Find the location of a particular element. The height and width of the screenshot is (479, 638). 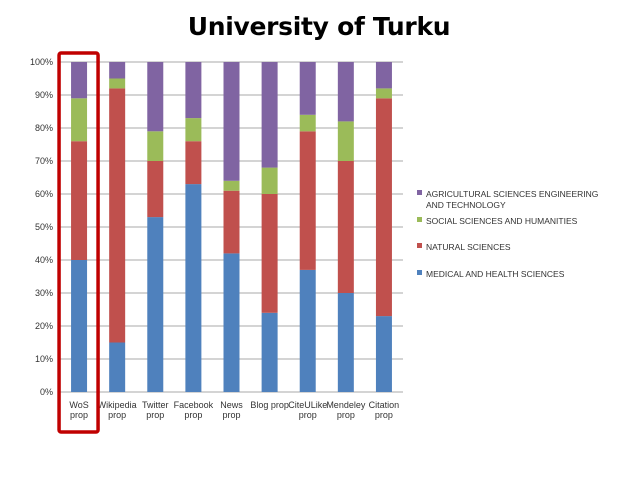

highlight-box is located at coordinates (78, 242).